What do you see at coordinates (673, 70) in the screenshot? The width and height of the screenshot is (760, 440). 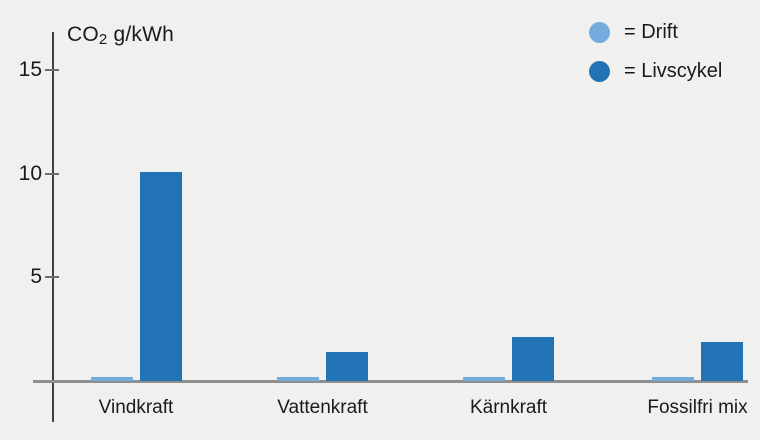 I see `legend-label-livscykel: = Livscykel` at bounding box center [673, 70].